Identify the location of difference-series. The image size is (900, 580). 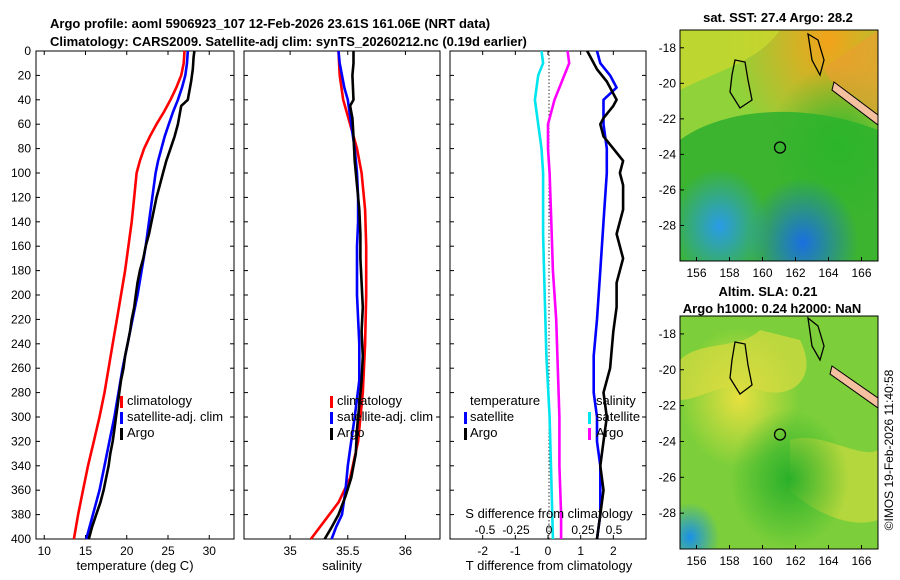
(579, 295).